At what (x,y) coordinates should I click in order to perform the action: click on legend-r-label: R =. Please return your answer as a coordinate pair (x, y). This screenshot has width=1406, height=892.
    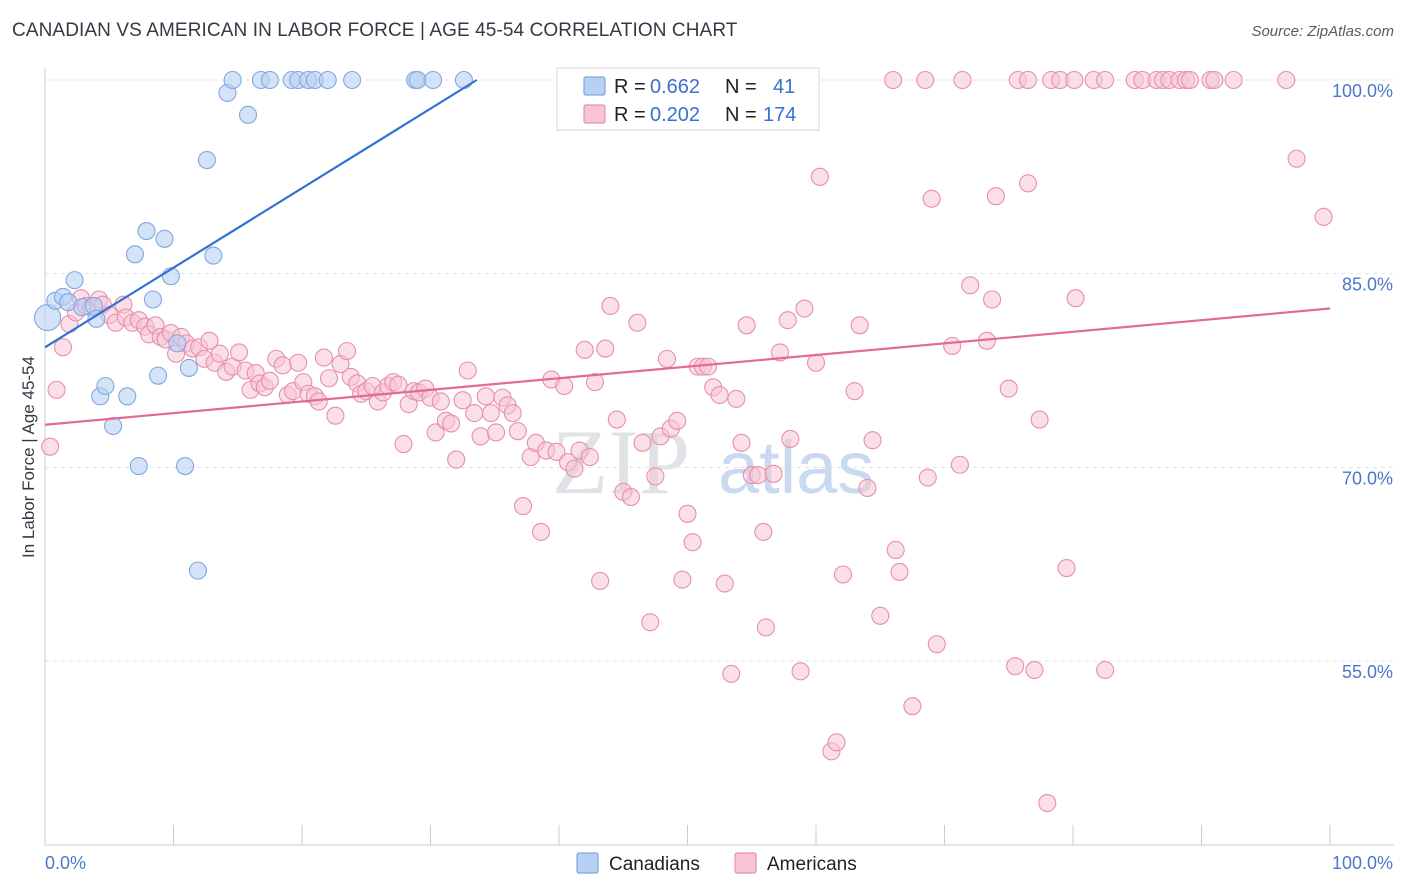
    Looking at the image, I should click on (630, 115).